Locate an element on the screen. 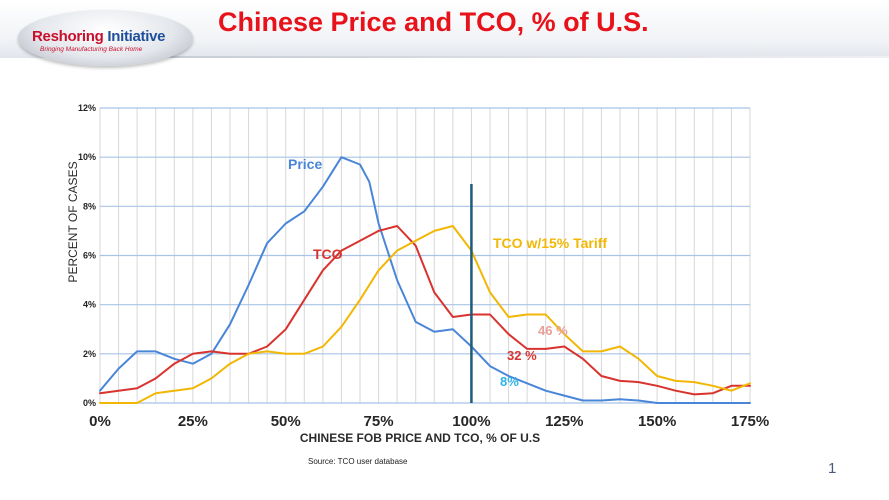  price-share-label: 8% is located at coordinates (509, 381).